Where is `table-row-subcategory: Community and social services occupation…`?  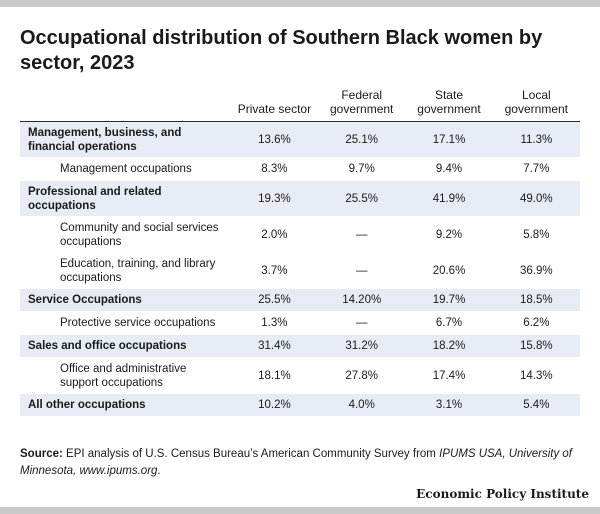
table-row-subcategory: Community and social services occupation… is located at coordinates (300, 234).